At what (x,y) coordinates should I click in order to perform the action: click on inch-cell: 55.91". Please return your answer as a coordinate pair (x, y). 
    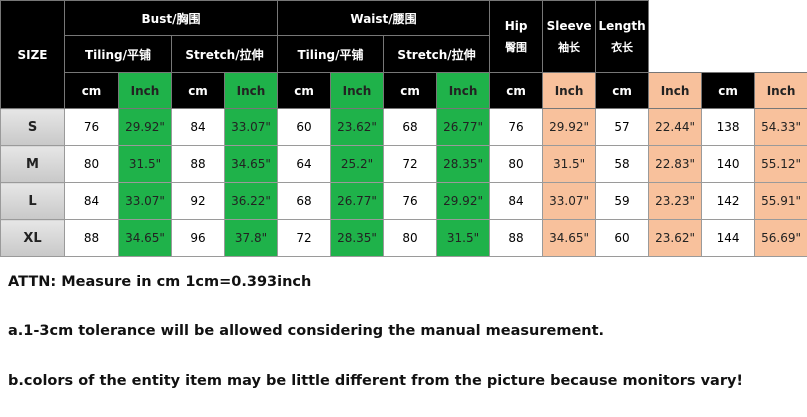
    Looking at the image, I should click on (780, 201).